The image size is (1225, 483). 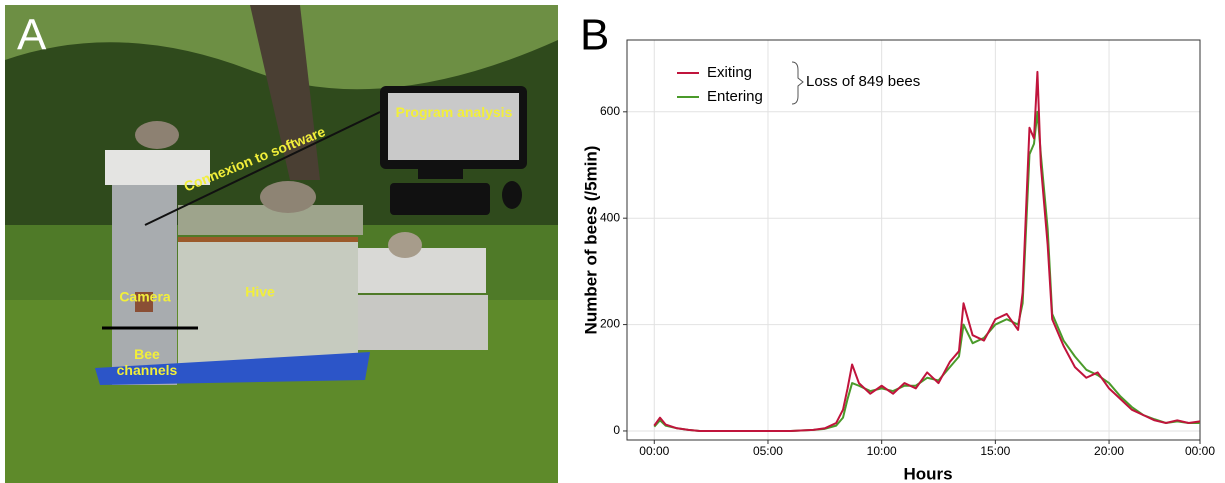 What do you see at coordinates (927, 473) in the screenshot?
I see `x-axis-title: Hours` at bounding box center [927, 473].